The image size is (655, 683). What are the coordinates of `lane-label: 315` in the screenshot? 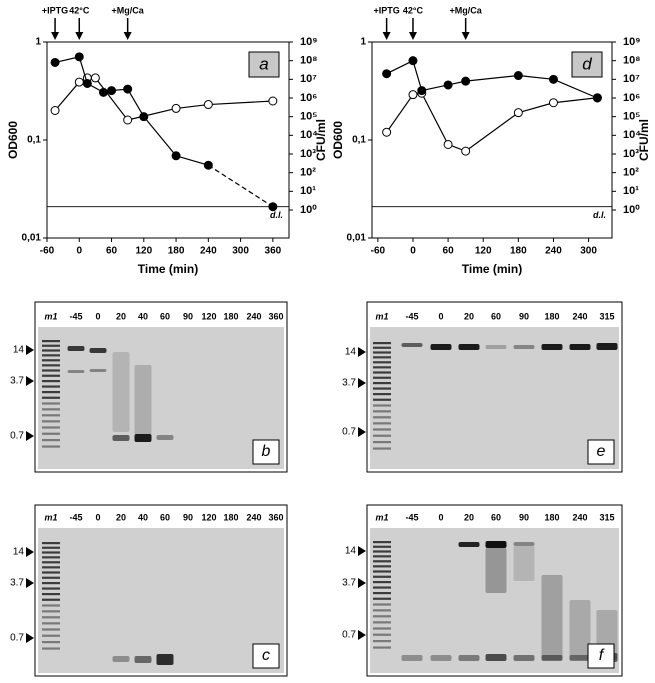 It's located at (606, 316).